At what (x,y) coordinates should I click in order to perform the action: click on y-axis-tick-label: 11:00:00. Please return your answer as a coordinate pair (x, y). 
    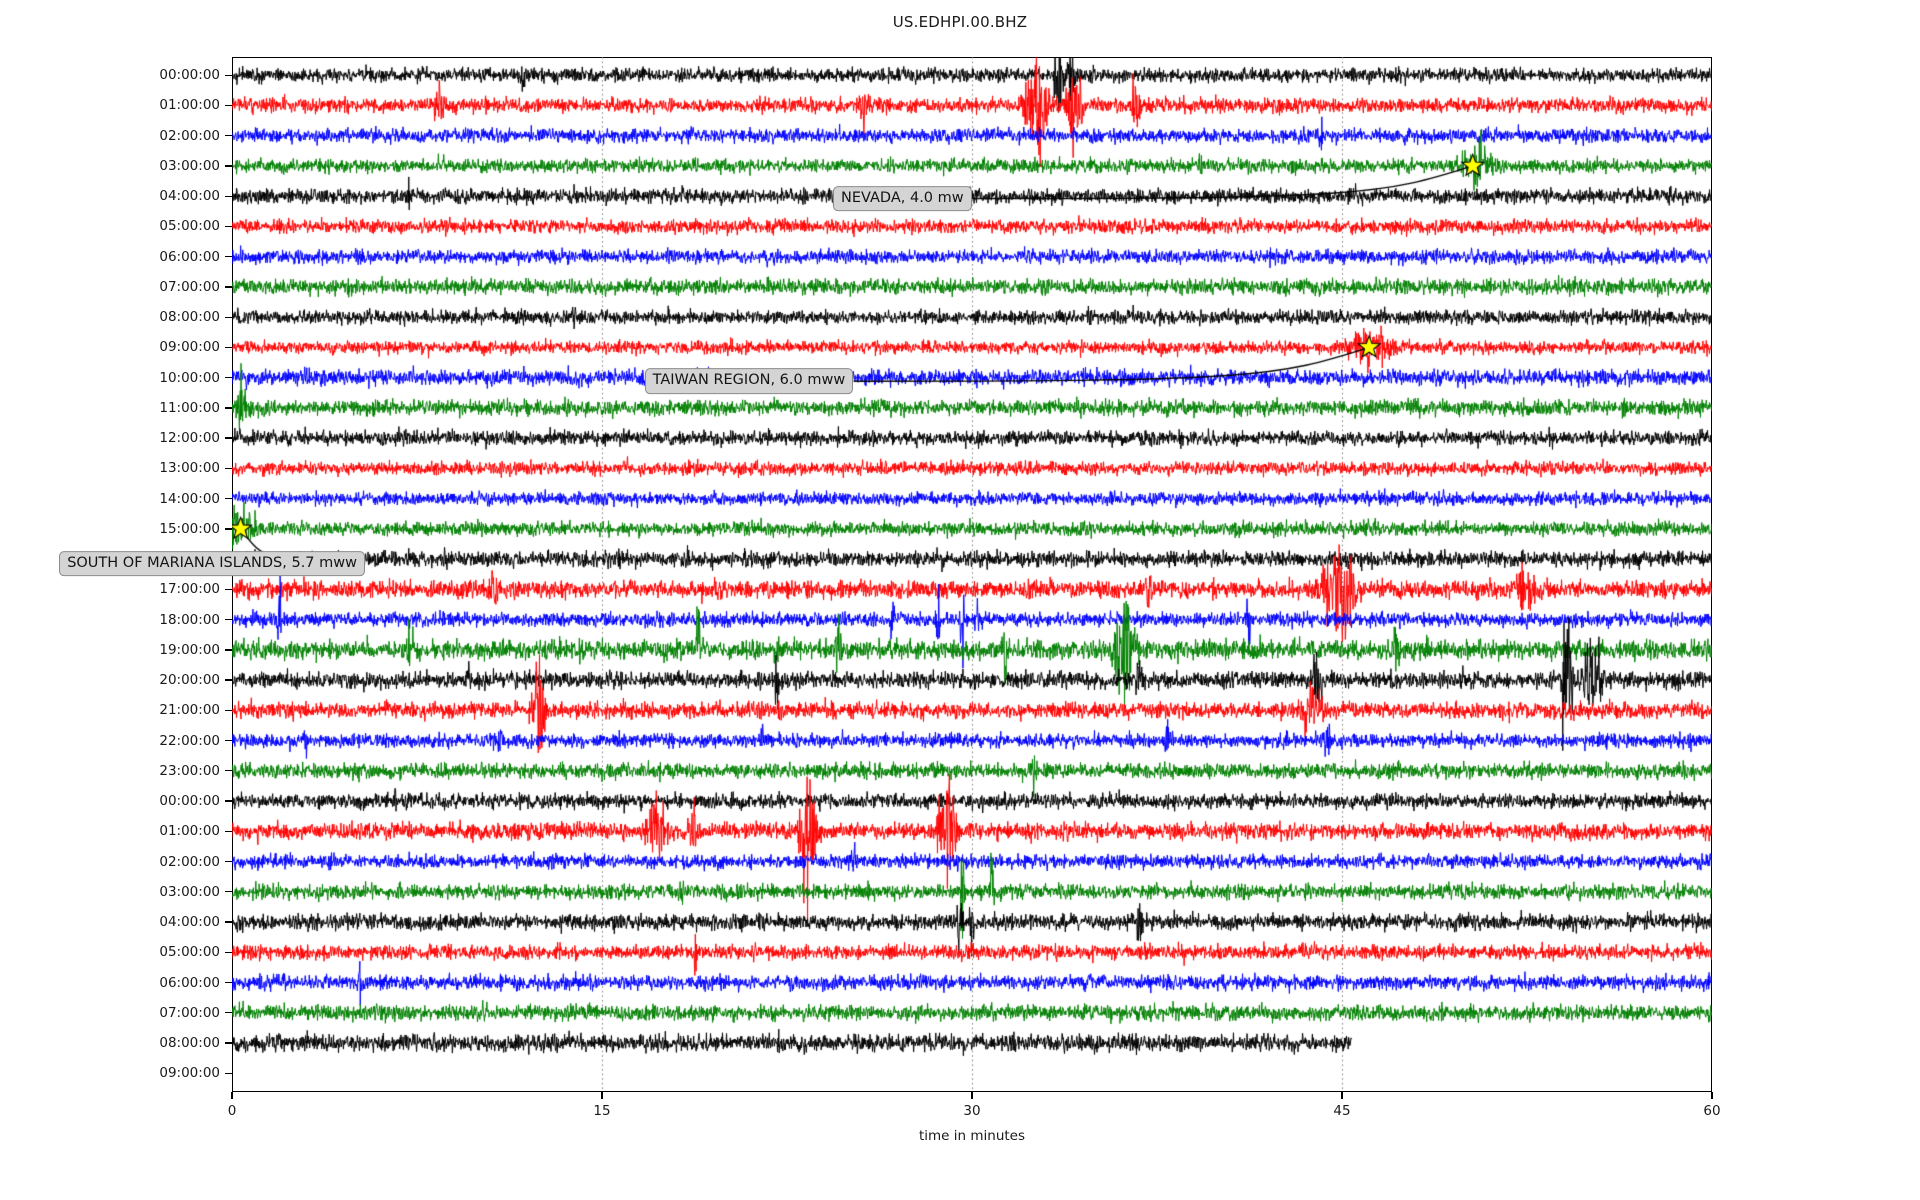
    Looking at the image, I should click on (189, 407).